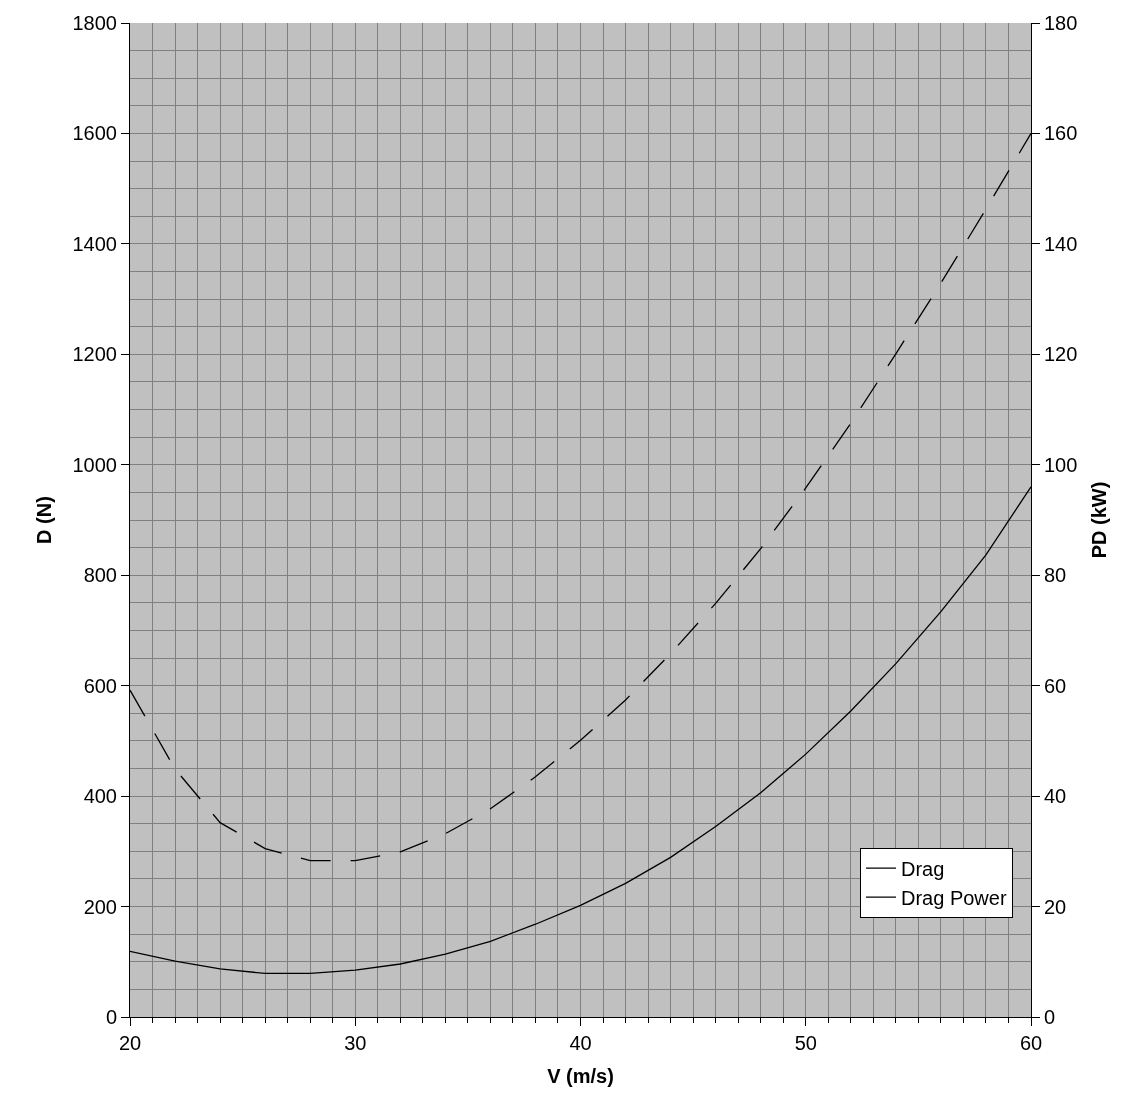 This screenshot has height=1115, width=1145. What do you see at coordinates (130, 1043) in the screenshot?
I see `x-tick-label: 20` at bounding box center [130, 1043].